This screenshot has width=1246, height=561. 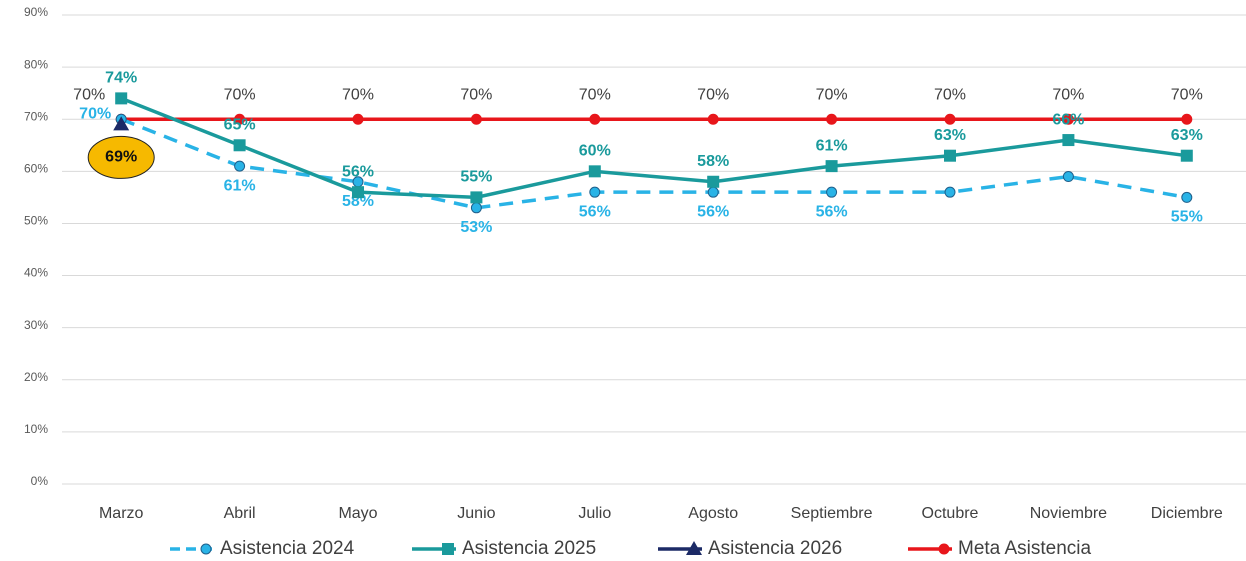 What do you see at coordinates (1068, 513) in the screenshot?
I see `x-tick-label: Noviembre` at bounding box center [1068, 513].